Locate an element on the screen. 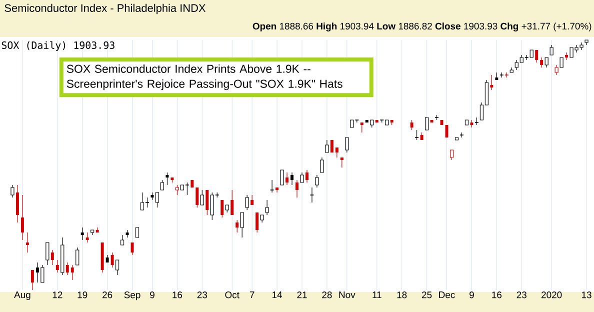  x-tick-label: 12 is located at coordinates (57, 295).